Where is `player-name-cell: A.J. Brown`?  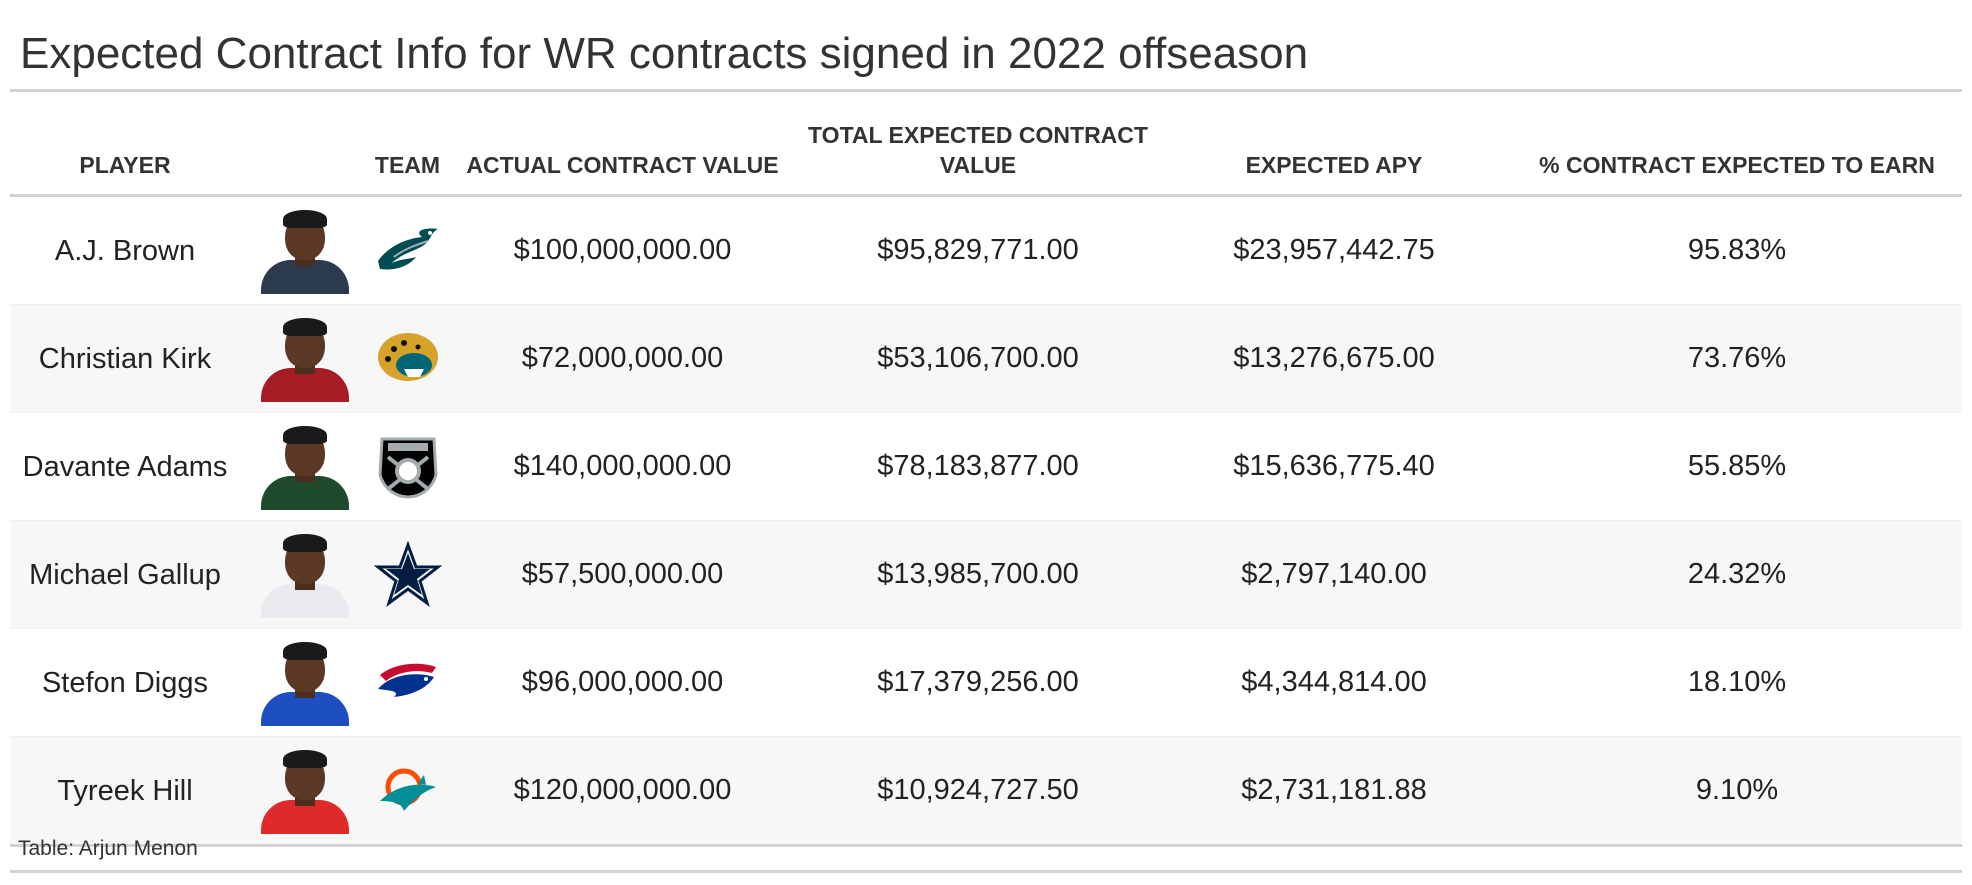
player-name-cell: A.J. Brown is located at coordinates (125, 250).